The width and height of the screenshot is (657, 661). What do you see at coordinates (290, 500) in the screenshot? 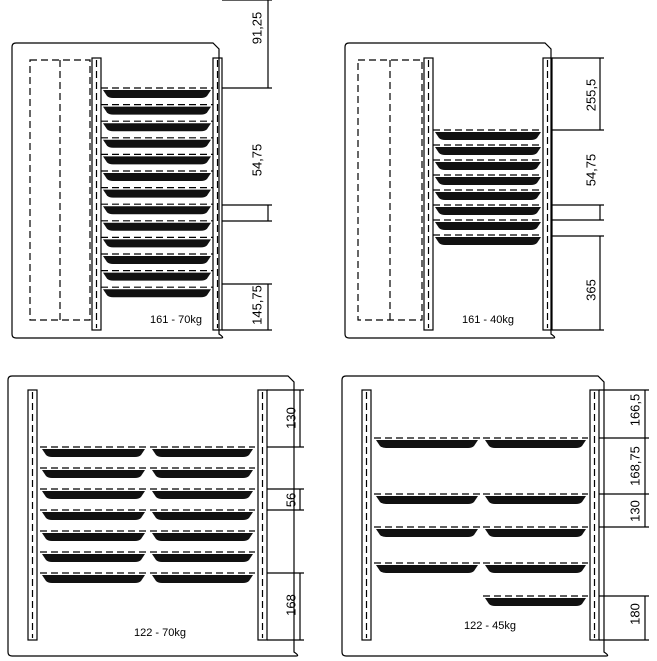
I see `dimension-label: 56` at bounding box center [290, 500].